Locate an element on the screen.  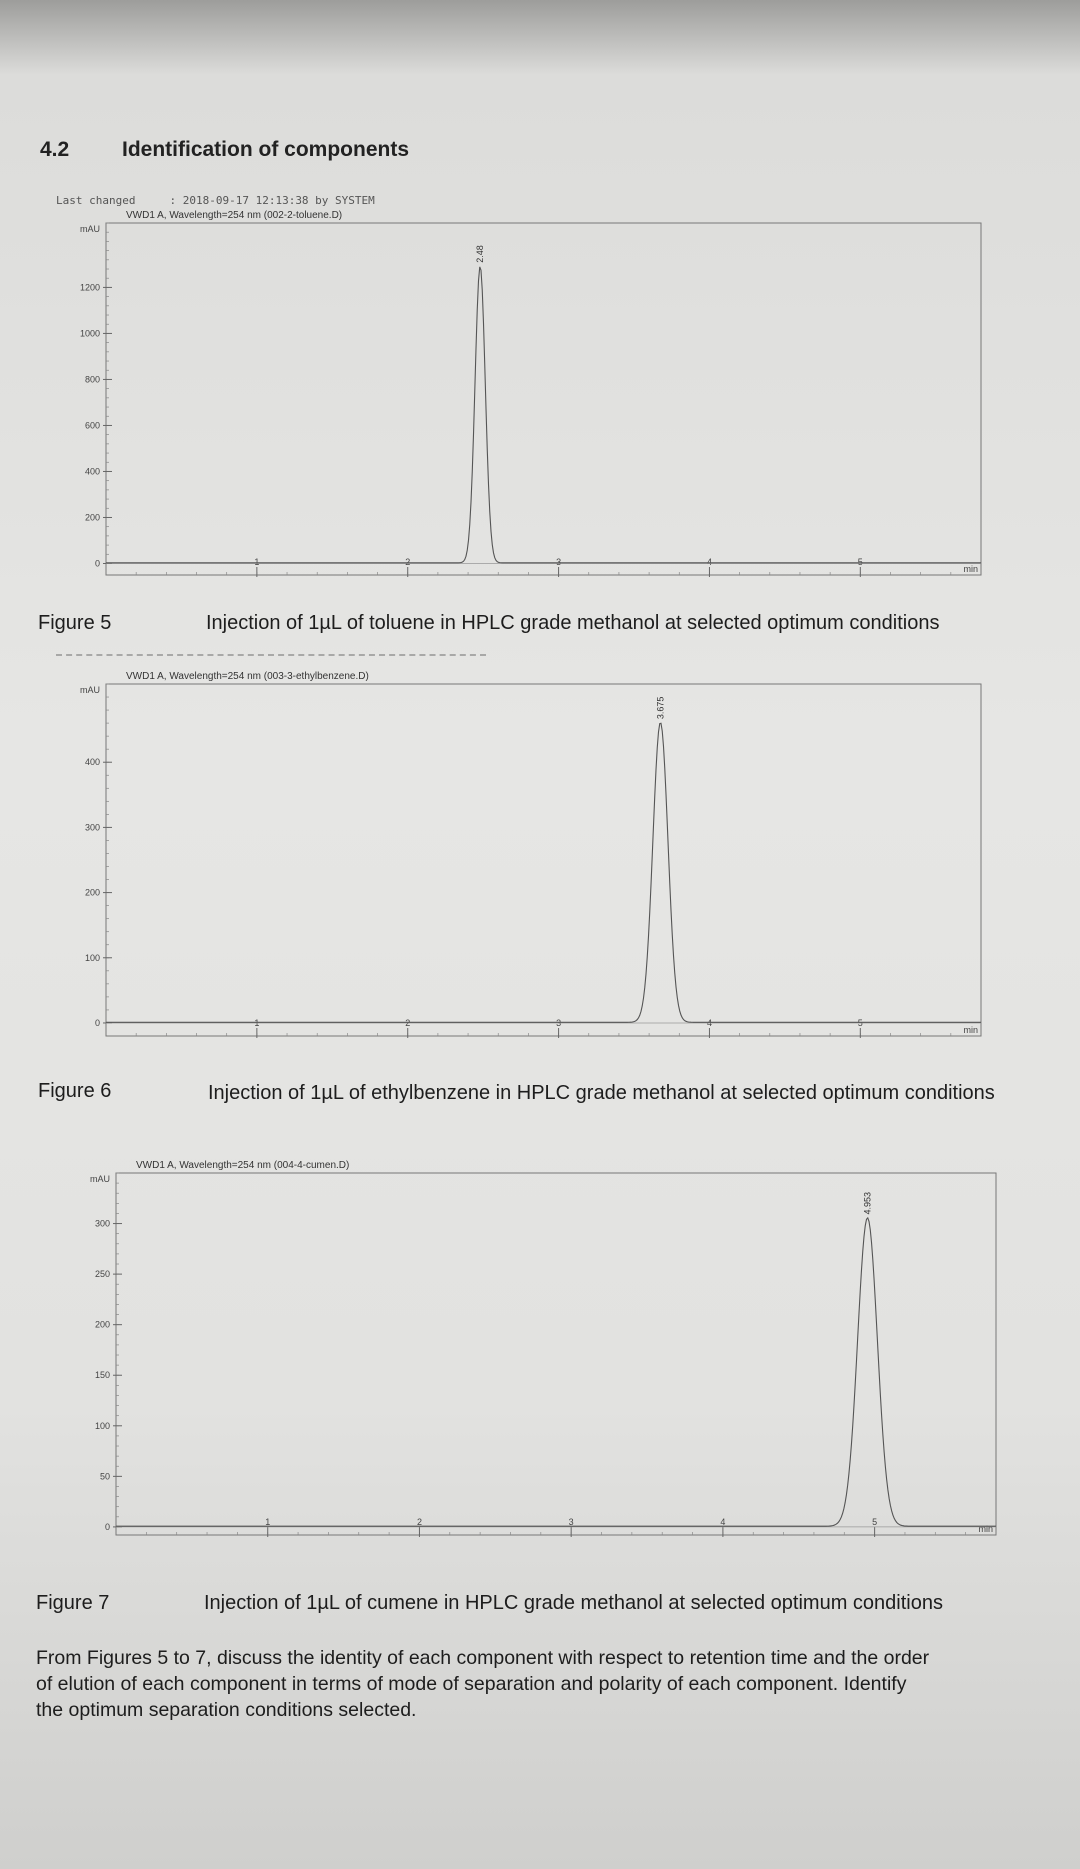
y-tick-label: 1000 is located at coordinates (90, 333).